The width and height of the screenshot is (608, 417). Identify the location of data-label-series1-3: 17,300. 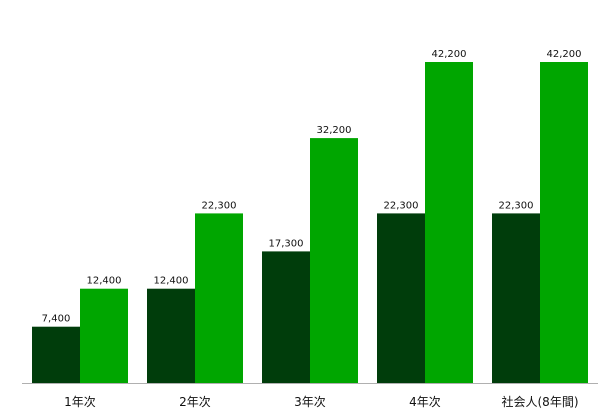
(286, 243).